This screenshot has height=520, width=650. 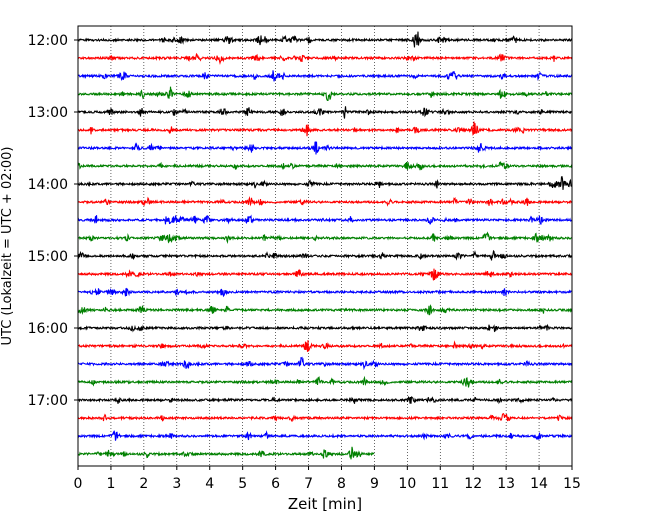 I want to click on y-tick-label: 15:00, so click(x=48, y=257).